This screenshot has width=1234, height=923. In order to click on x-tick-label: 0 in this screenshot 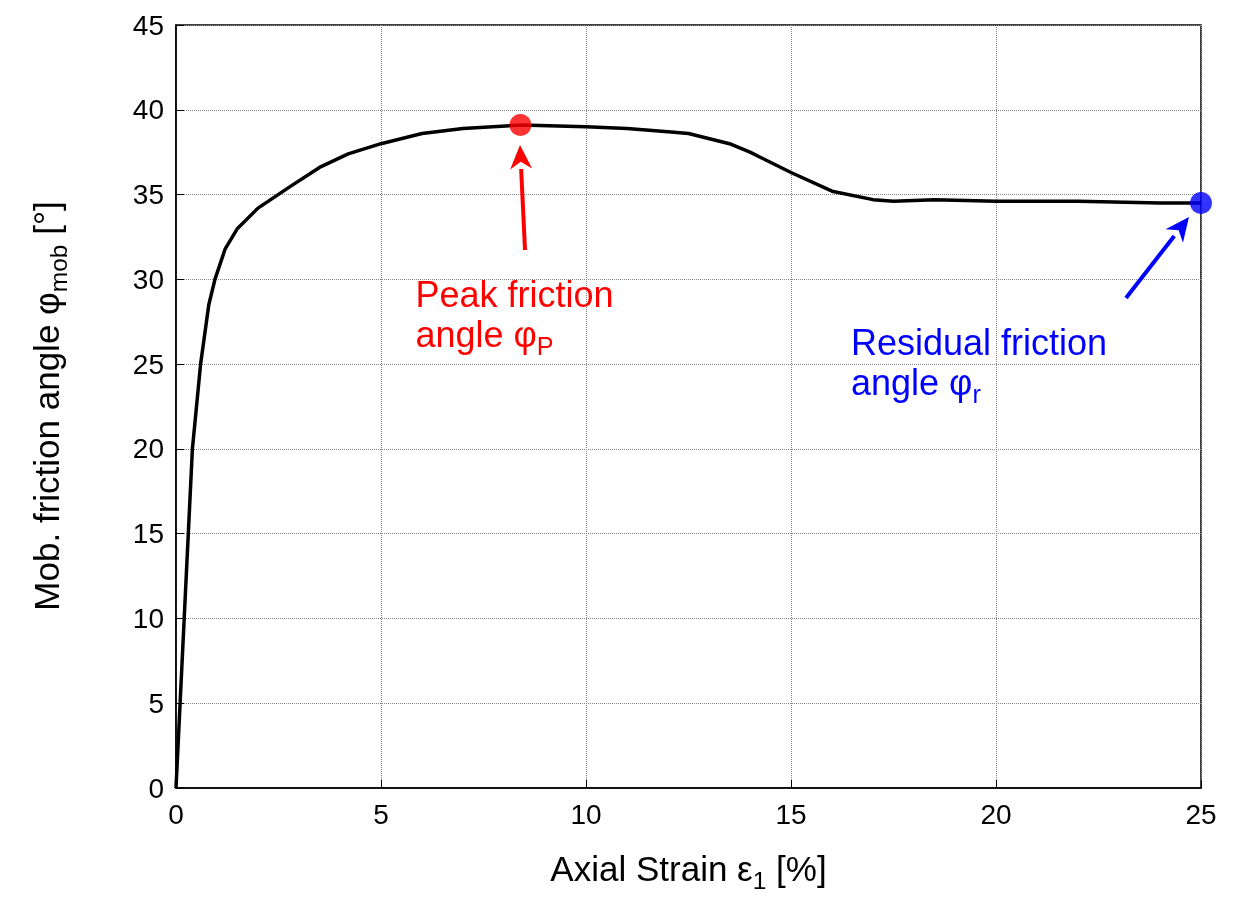, I will do `click(176, 814)`.